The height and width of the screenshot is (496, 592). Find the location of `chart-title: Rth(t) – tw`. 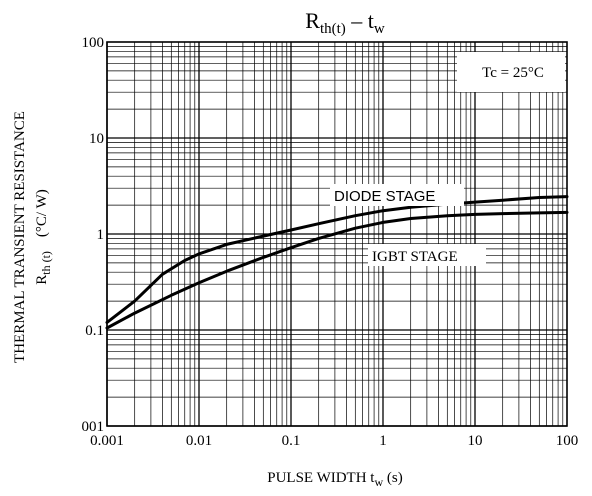

chart-title: Rth(t) – tw is located at coordinates (345, 22).